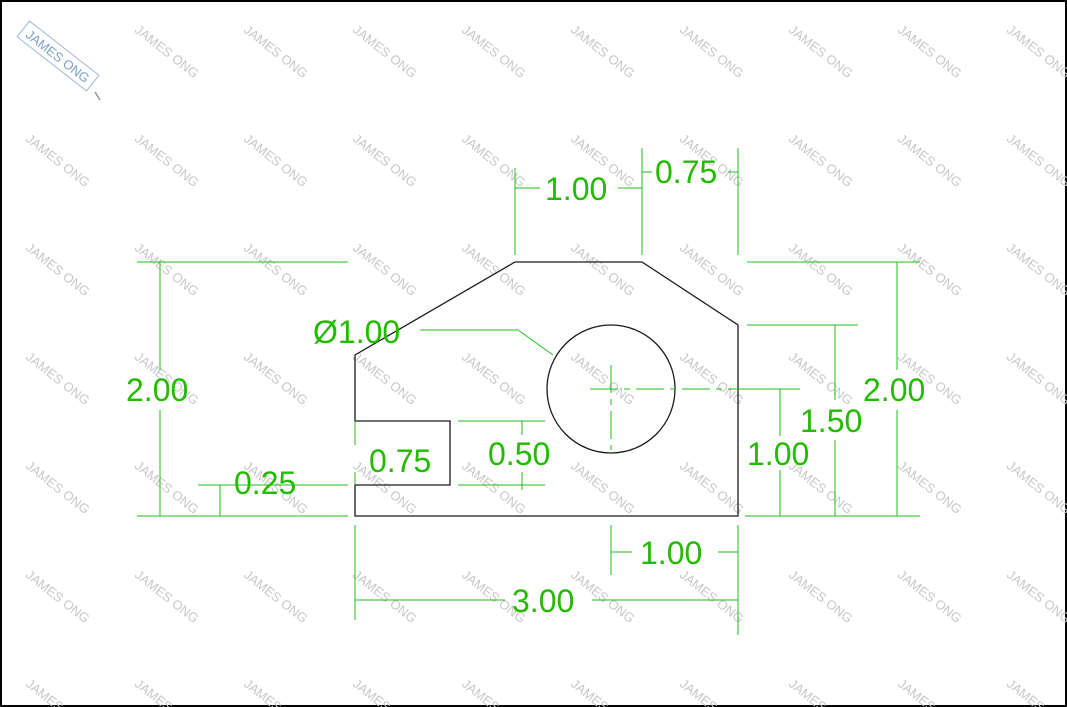  What do you see at coordinates (519, 454) in the screenshot?
I see `dimension-slot-depth: 0.50` at bounding box center [519, 454].